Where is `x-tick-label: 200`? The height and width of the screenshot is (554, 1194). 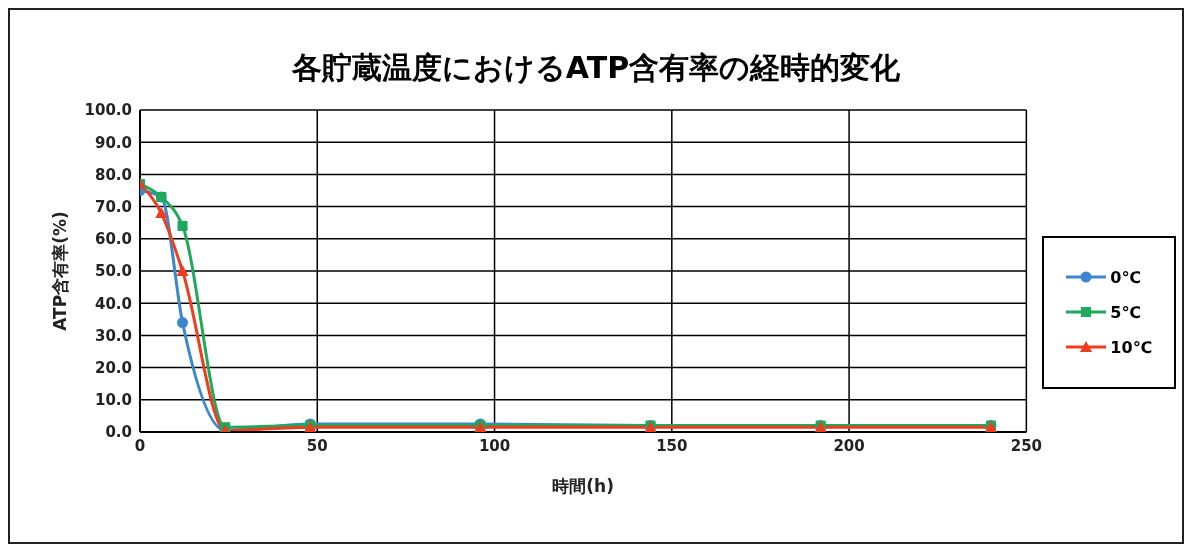
x-tick-label: 200 is located at coordinates (849, 445).